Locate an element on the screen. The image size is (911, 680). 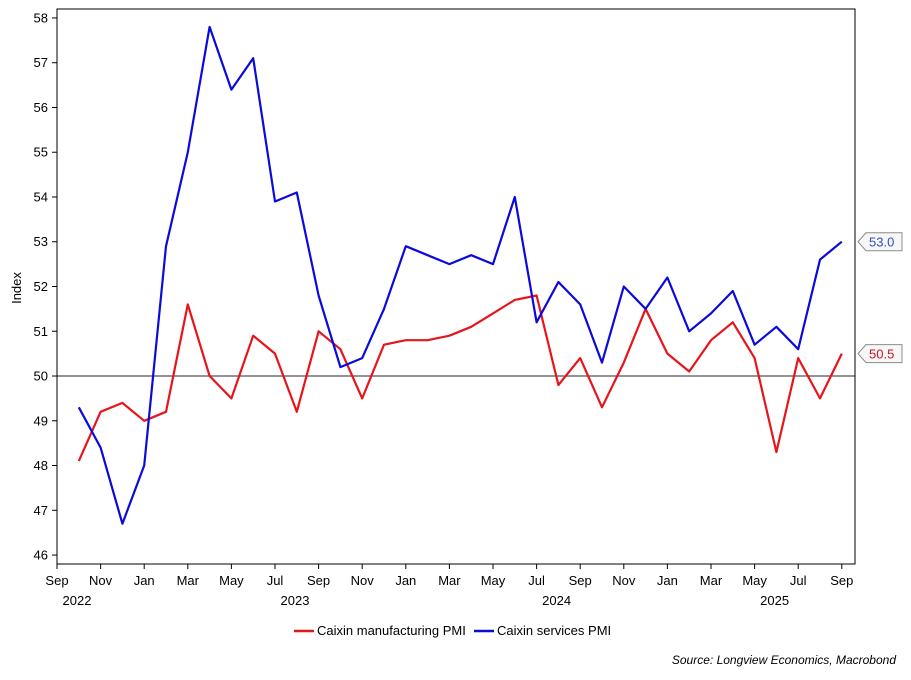
end-label-services: 53.0 is located at coordinates (881, 242).